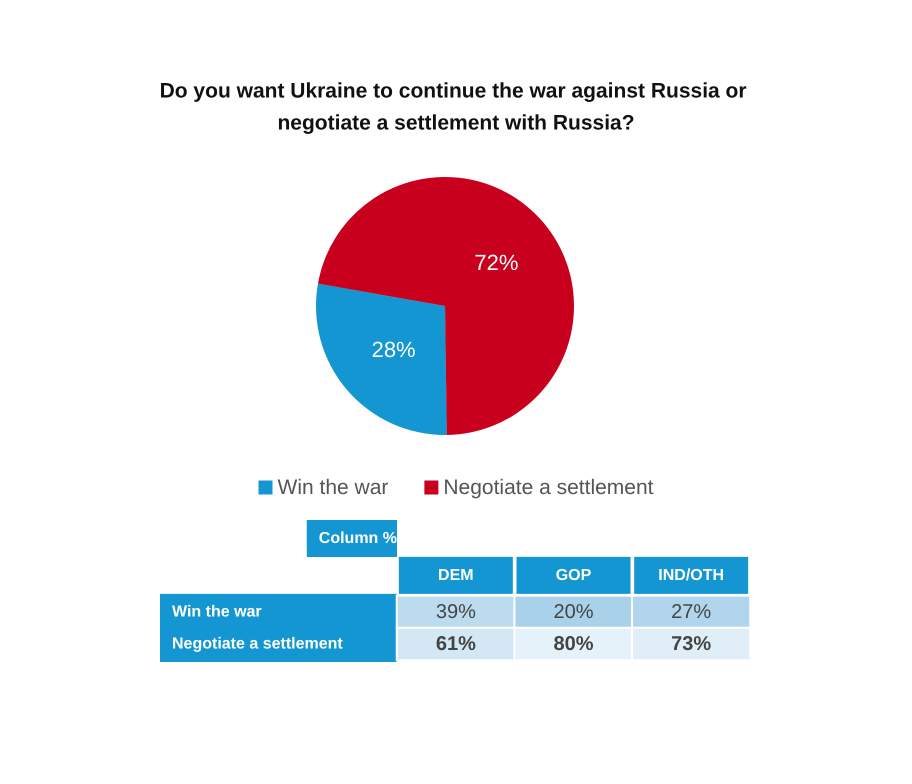 This screenshot has width=912, height=784. Describe the element at coordinates (394, 349) in the screenshot. I see `data-label: 28%` at that location.